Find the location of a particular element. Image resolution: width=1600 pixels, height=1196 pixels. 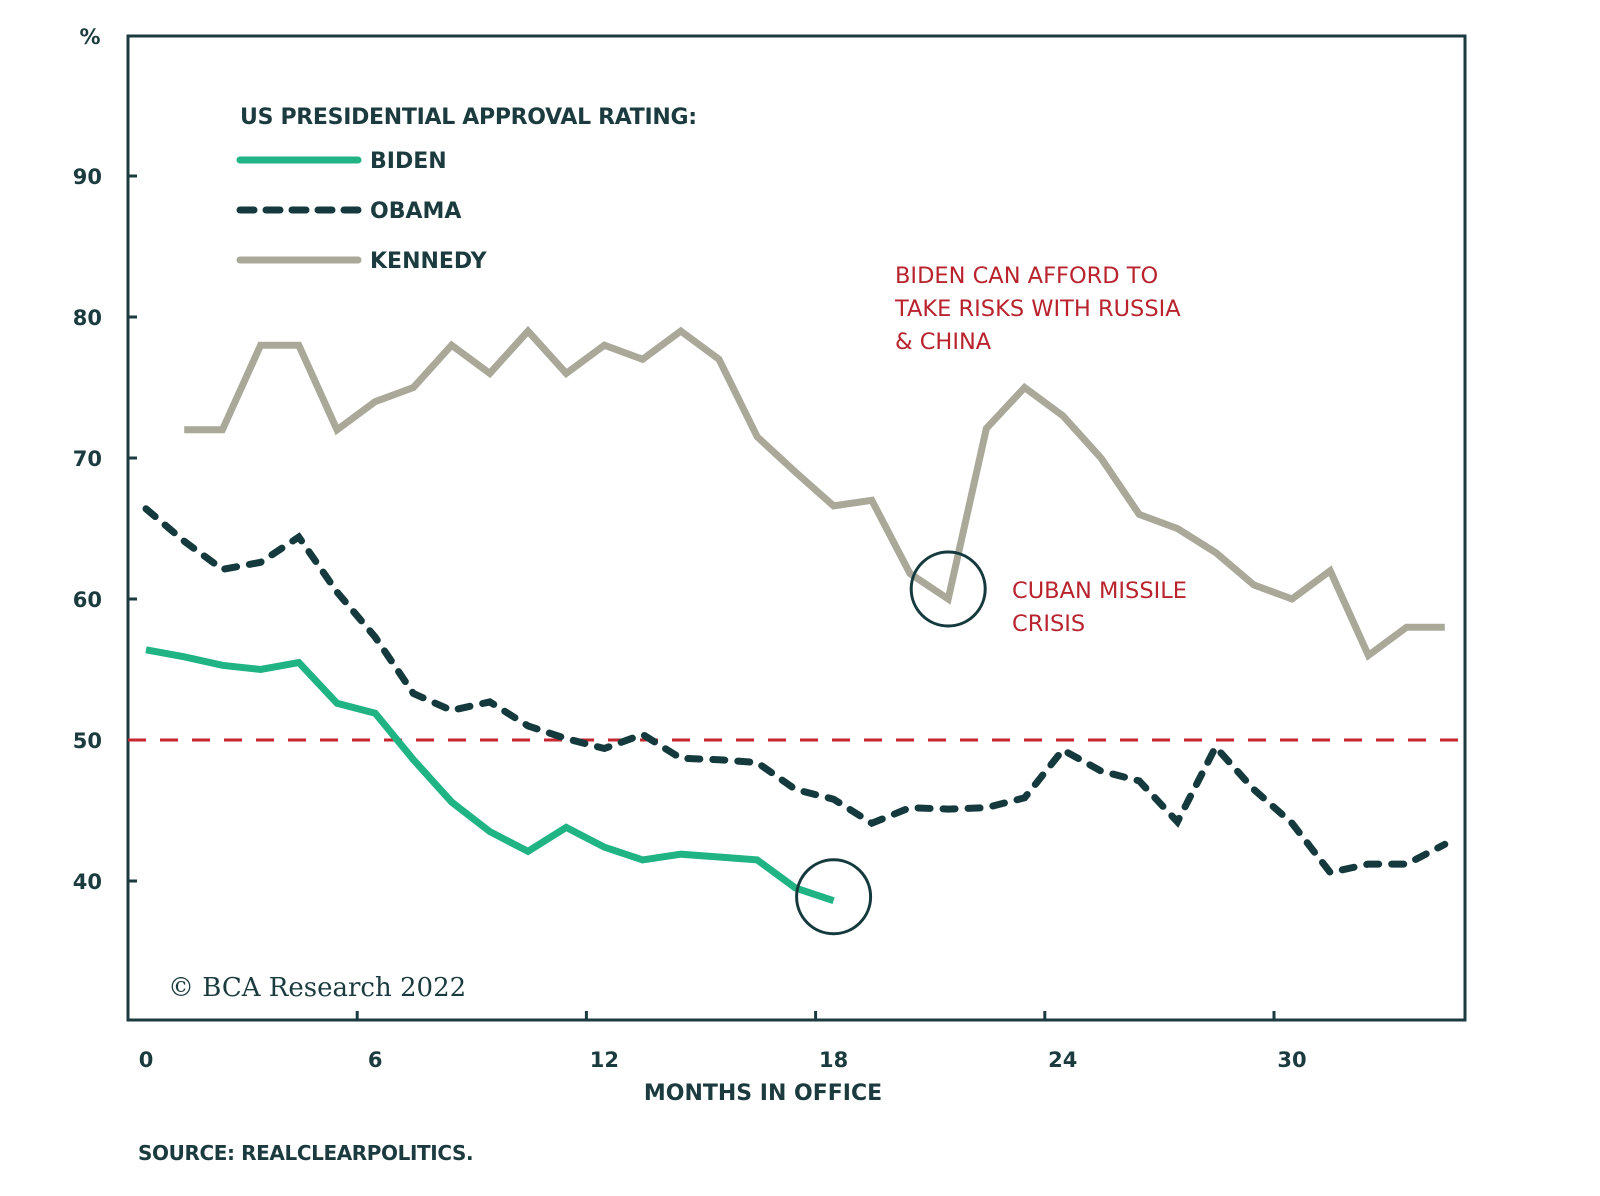

highlight-circle-biden is located at coordinates (834, 897).